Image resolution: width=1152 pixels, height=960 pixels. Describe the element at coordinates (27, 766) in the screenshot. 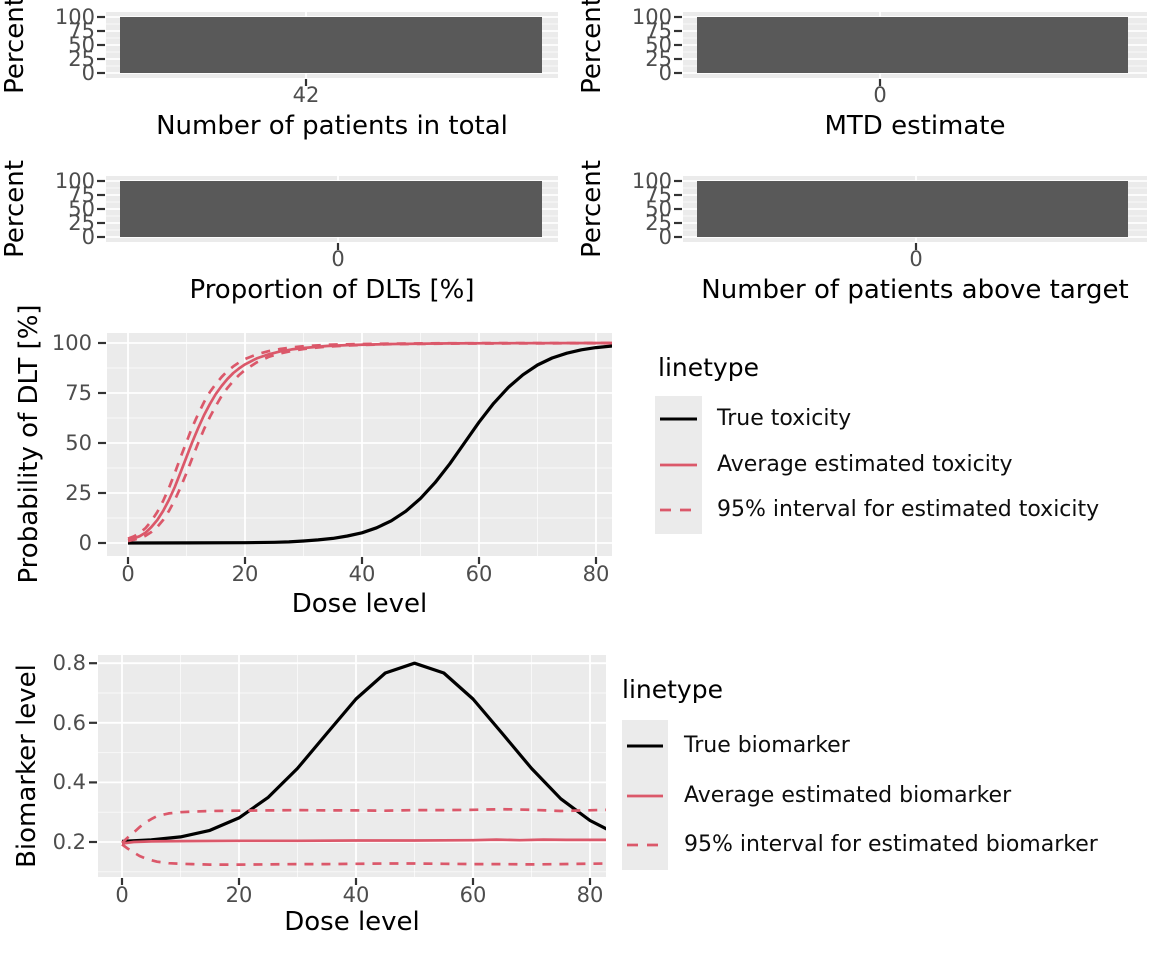

I see `y-axis-title: Biomarker level` at that location.